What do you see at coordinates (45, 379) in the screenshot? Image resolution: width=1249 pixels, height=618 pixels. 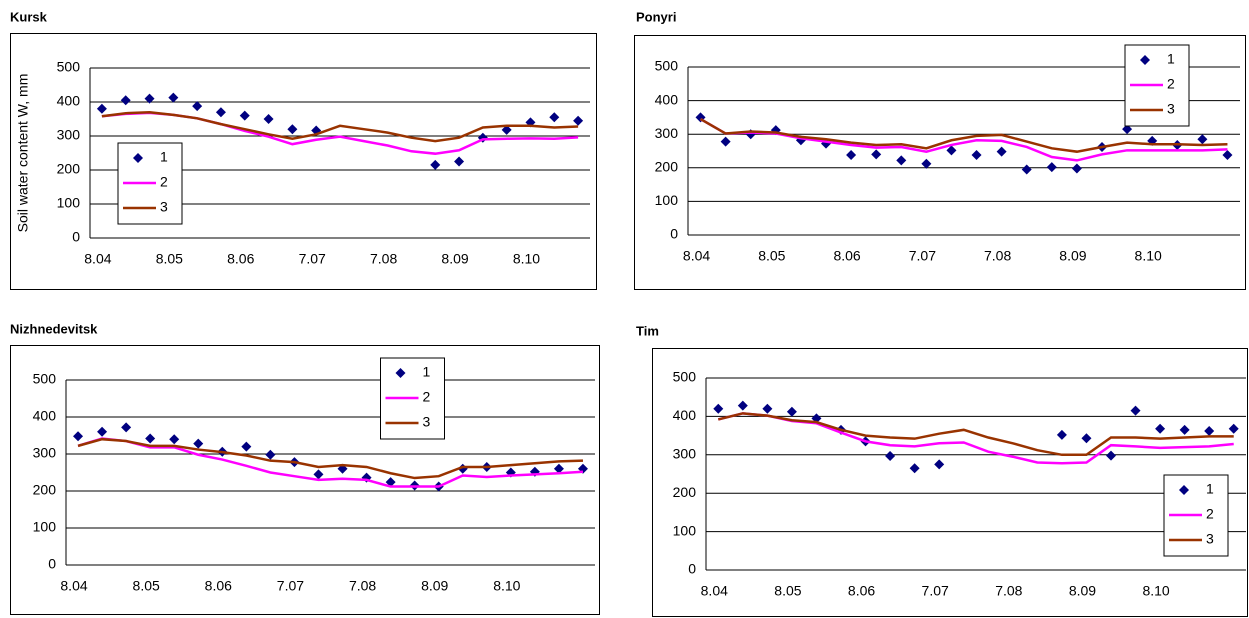 I see `y-tick-label: 500` at bounding box center [45, 379].